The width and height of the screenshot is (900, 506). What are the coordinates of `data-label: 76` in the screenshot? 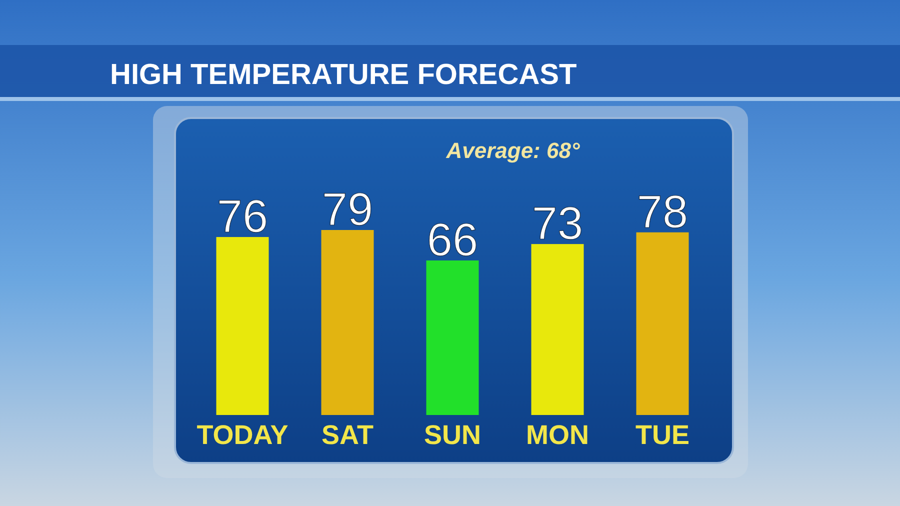 It's located at (242, 216).